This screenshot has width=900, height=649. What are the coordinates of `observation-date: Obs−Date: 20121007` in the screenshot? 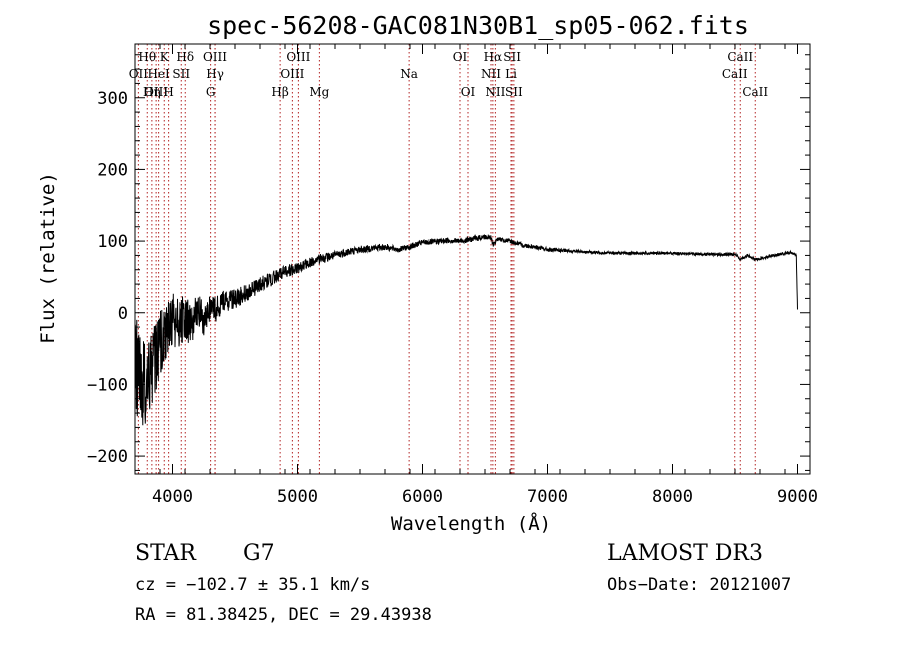 It's located at (699, 585).